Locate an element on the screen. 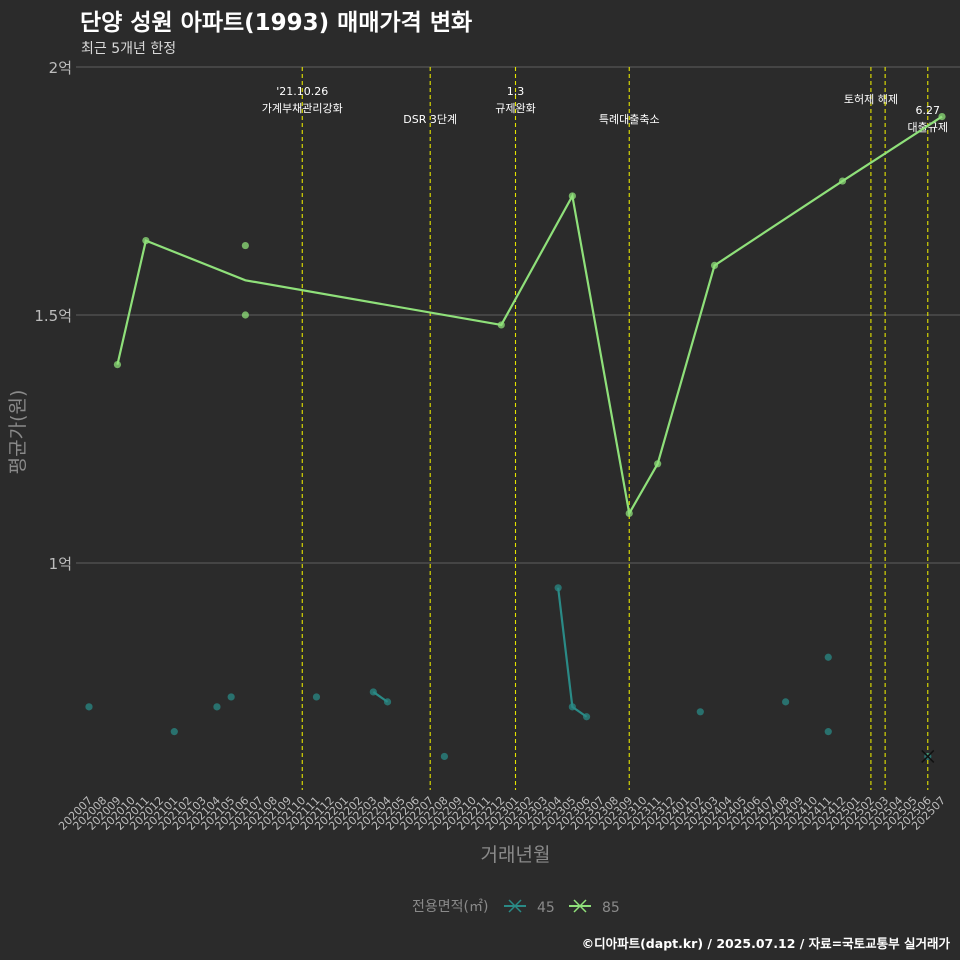  y-axis-label: 평균가(원) is located at coordinates (18, 432).